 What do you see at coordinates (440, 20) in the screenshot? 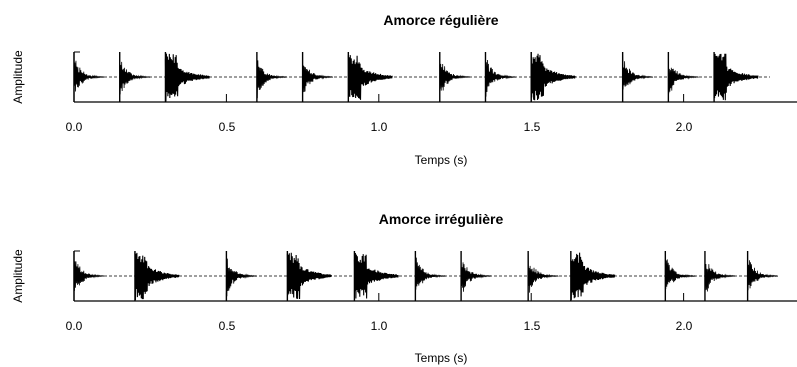
I see `chart-title: Amorce régulière` at bounding box center [440, 20].